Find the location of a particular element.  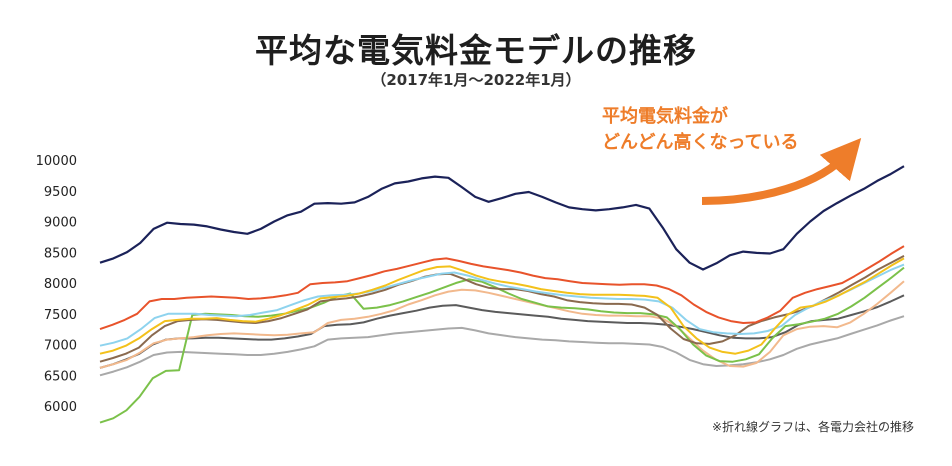

y-tick-label: 7000 is located at coordinates (60, 346).